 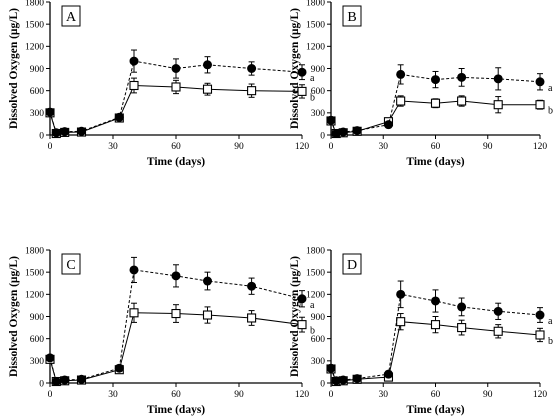 I want to click on panel-label: A, so click(x=71, y=17).